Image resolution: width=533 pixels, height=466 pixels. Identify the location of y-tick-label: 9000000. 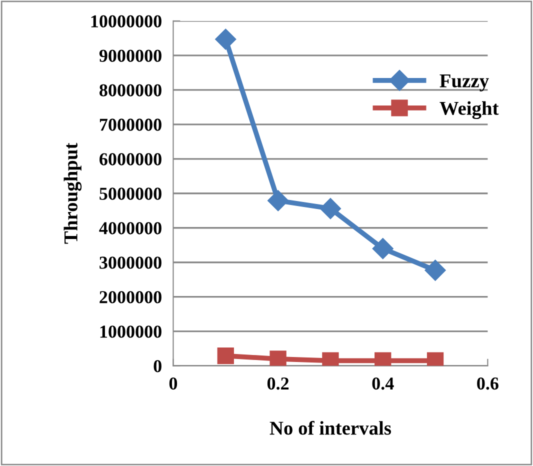
(130, 56).